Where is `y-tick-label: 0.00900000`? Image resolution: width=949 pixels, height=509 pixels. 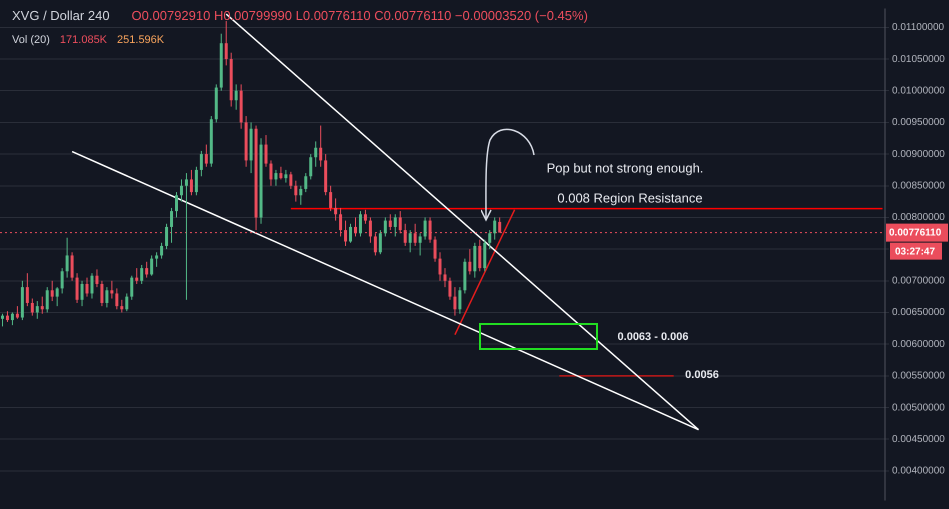 y-tick-label: 0.00900000 is located at coordinates (919, 154).